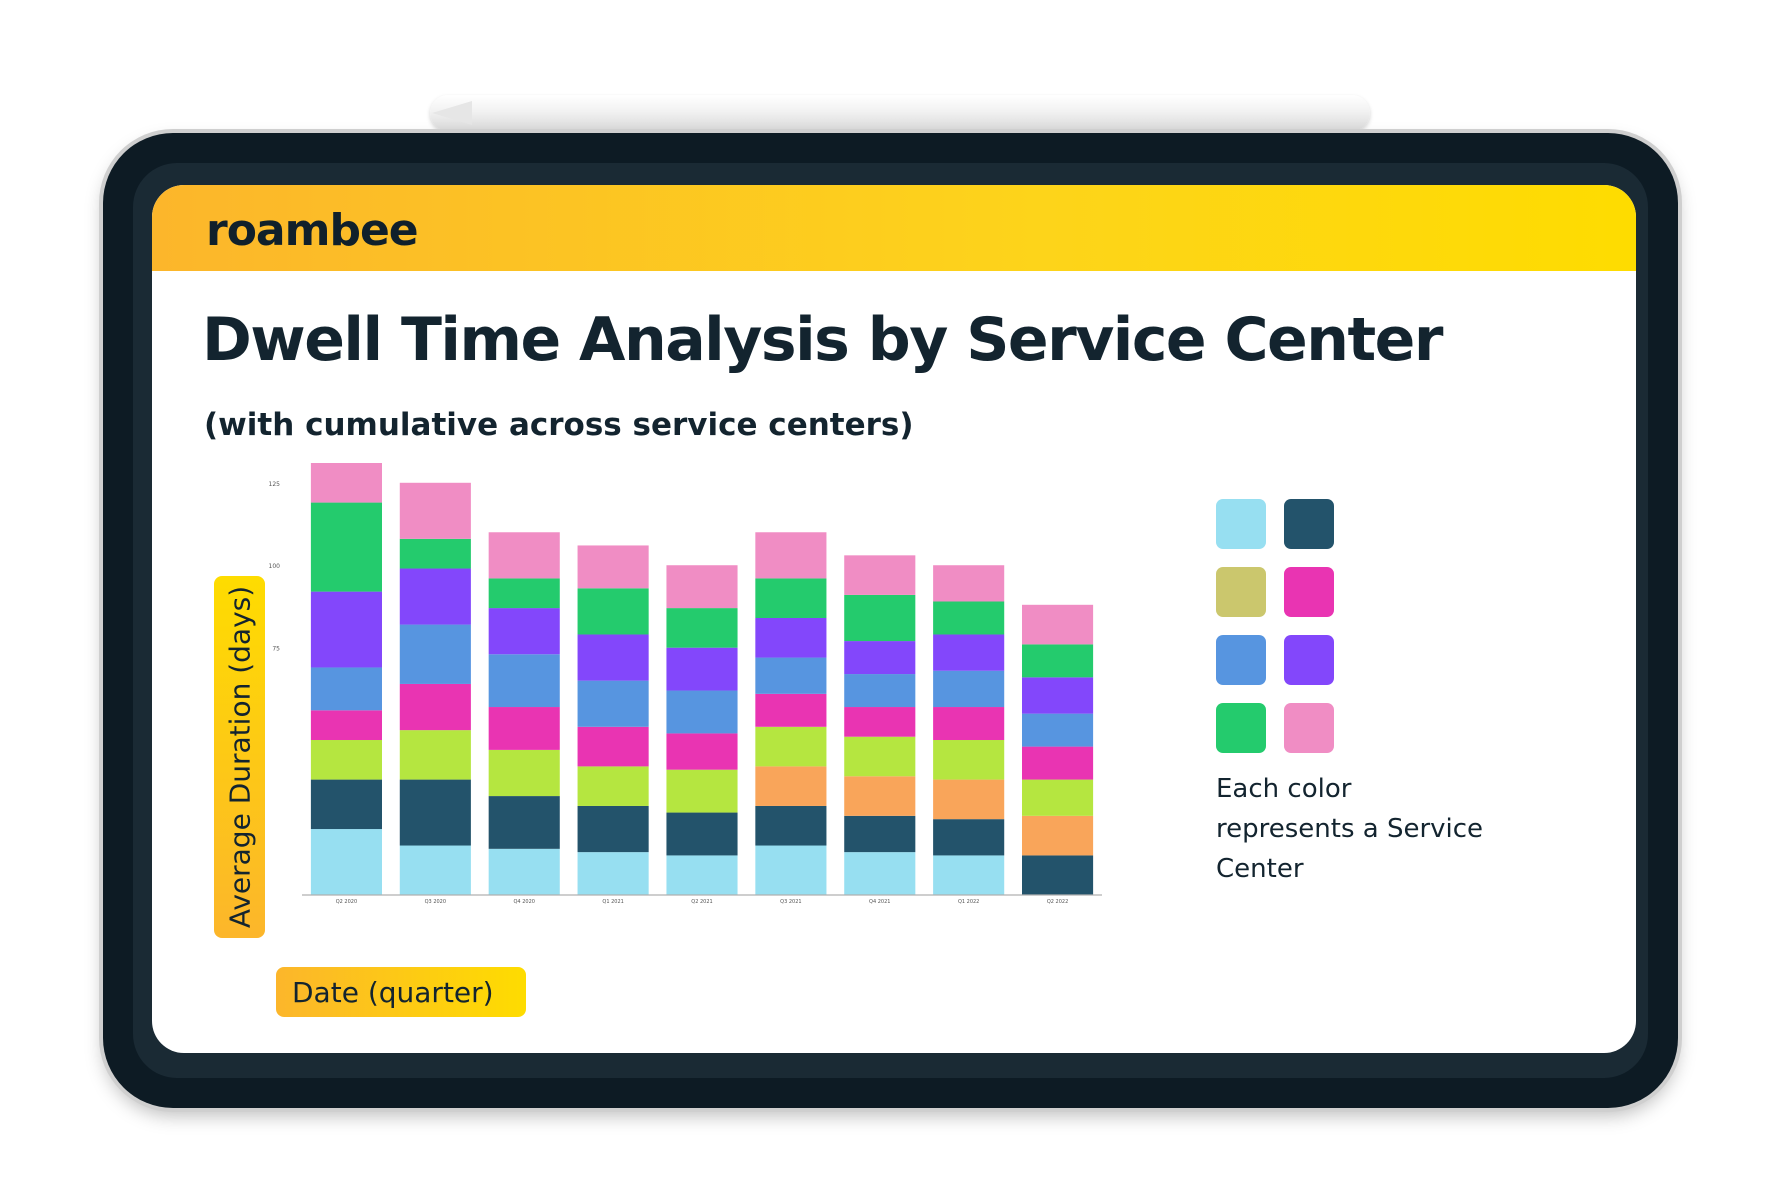 This screenshot has width=1775, height=1200. Describe the element at coordinates (524, 902) in the screenshot. I see `x-tick-label-3: Q4 2020` at that location.